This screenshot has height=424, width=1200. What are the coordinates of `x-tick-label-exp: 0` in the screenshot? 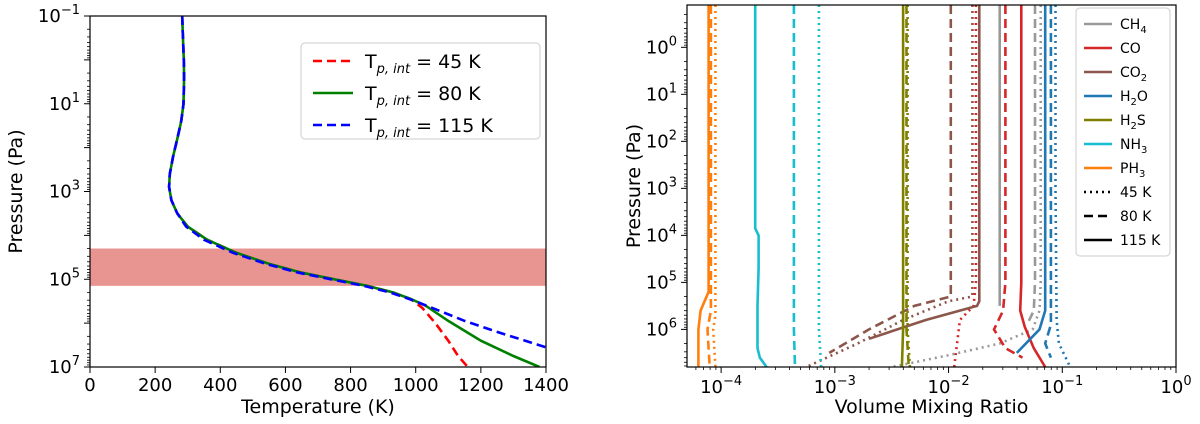 It's located at (1187, 381).